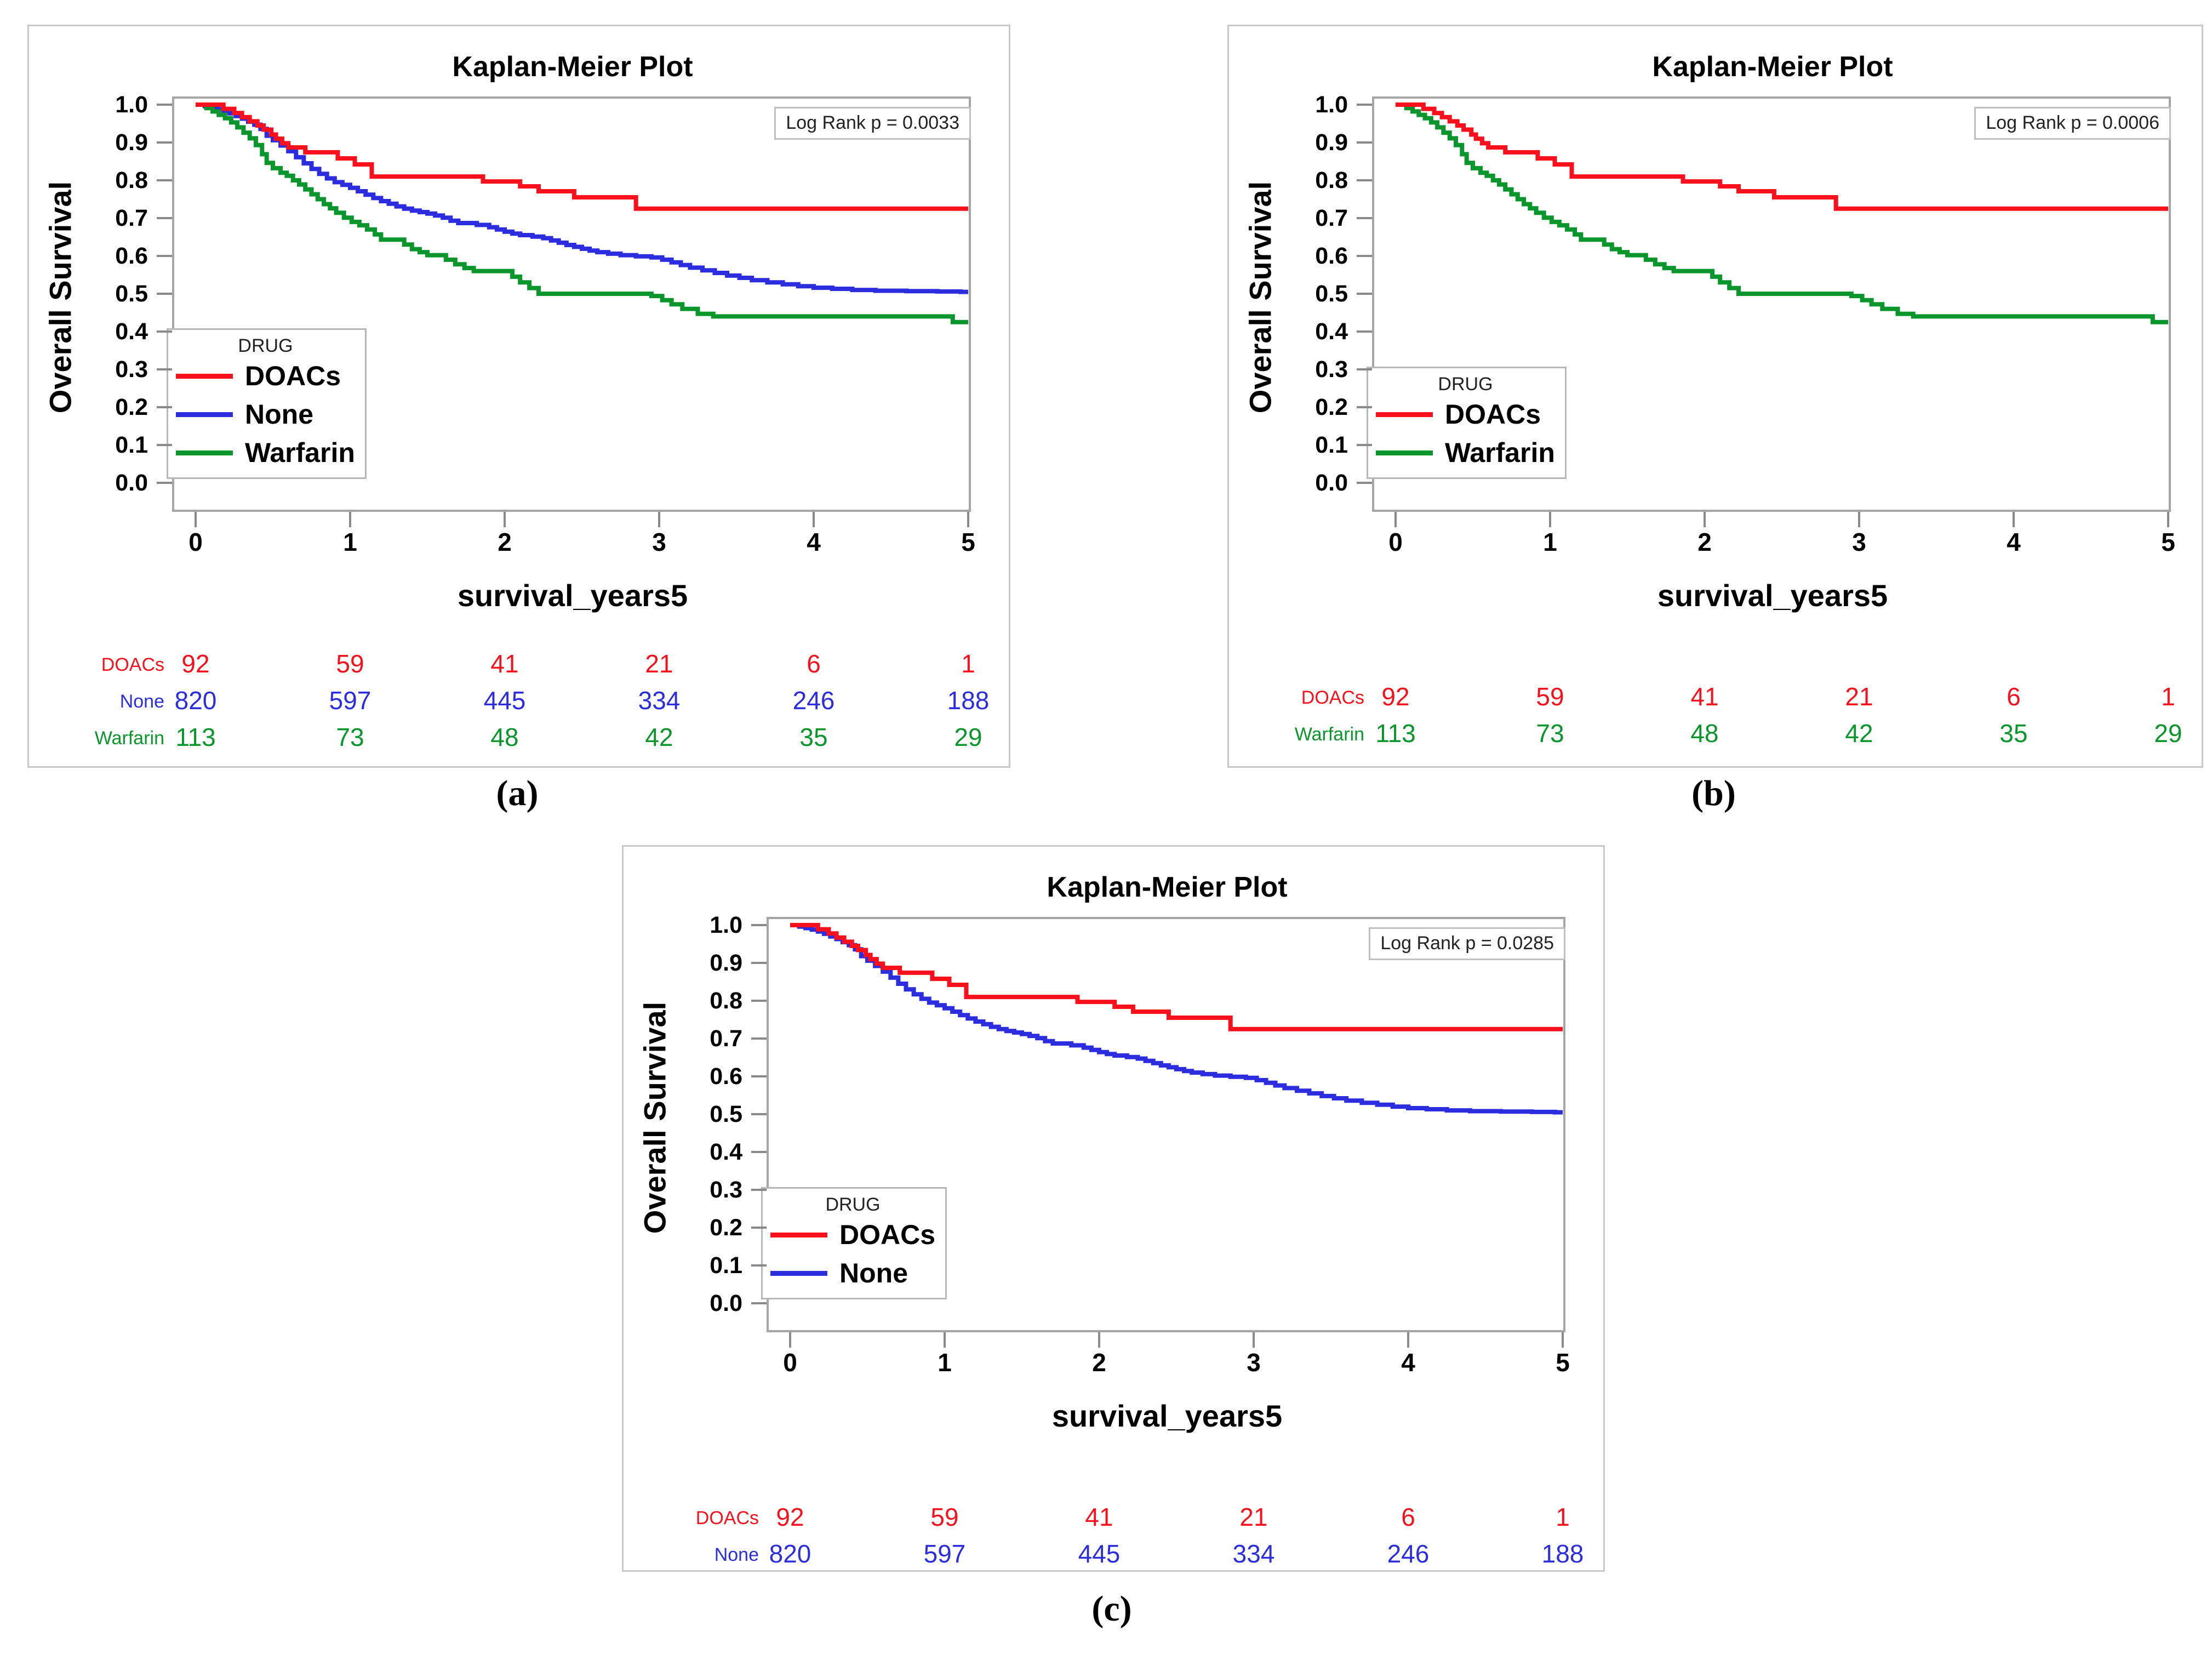 The image size is (2212, 1654). I want to click on risk-count: 59, so click(350, 663).